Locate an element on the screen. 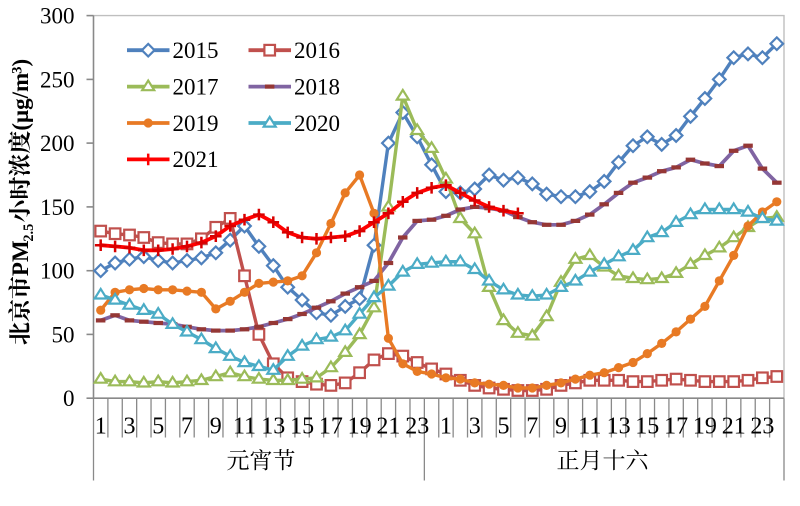 The width and height of the screenshot is (800, 506). svg-text: 2020 is located at coordinates (317, 123).